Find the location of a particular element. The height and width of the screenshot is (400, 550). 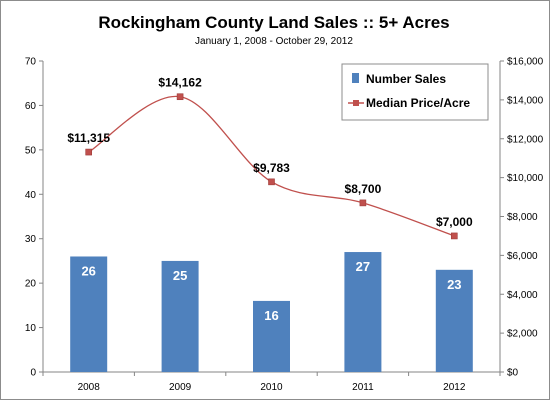

bar-data-label: 23 is located at coordinates (454, 284).